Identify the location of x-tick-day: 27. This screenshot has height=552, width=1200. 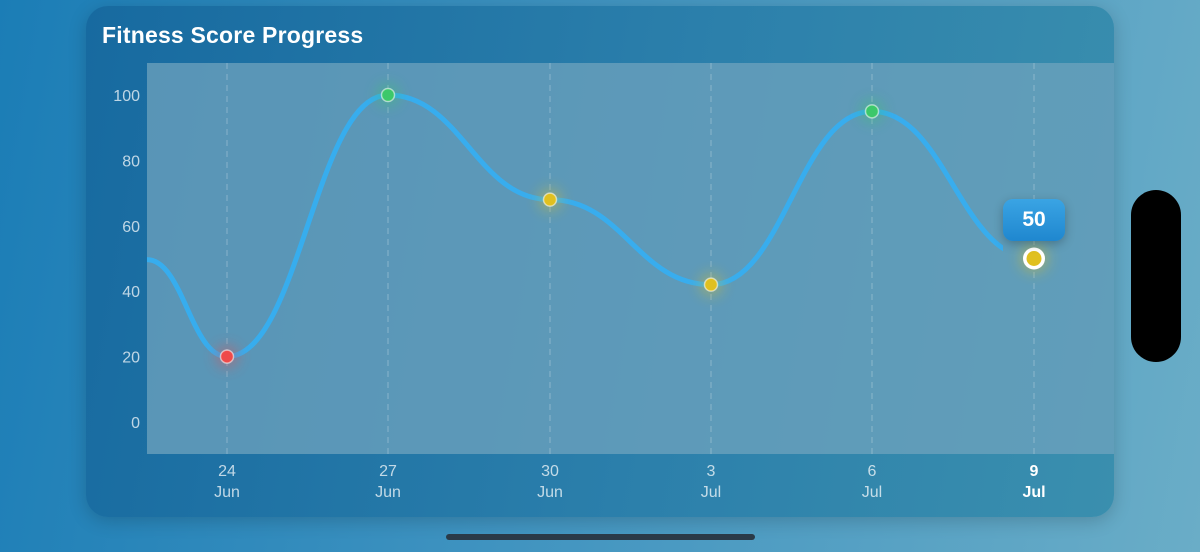
(388, 471).